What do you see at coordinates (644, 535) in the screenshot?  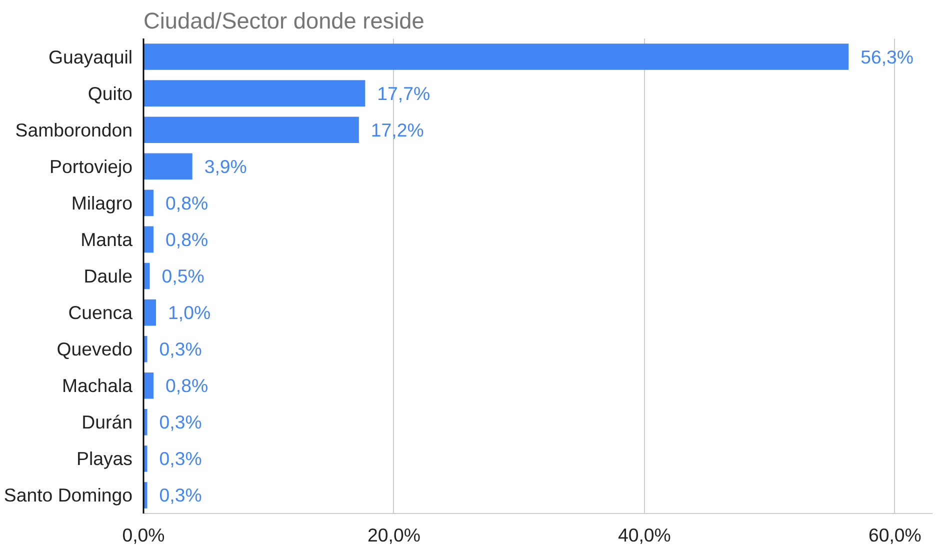 I see `x-tick-label: 40,0%` at bounding box center [644, 535].